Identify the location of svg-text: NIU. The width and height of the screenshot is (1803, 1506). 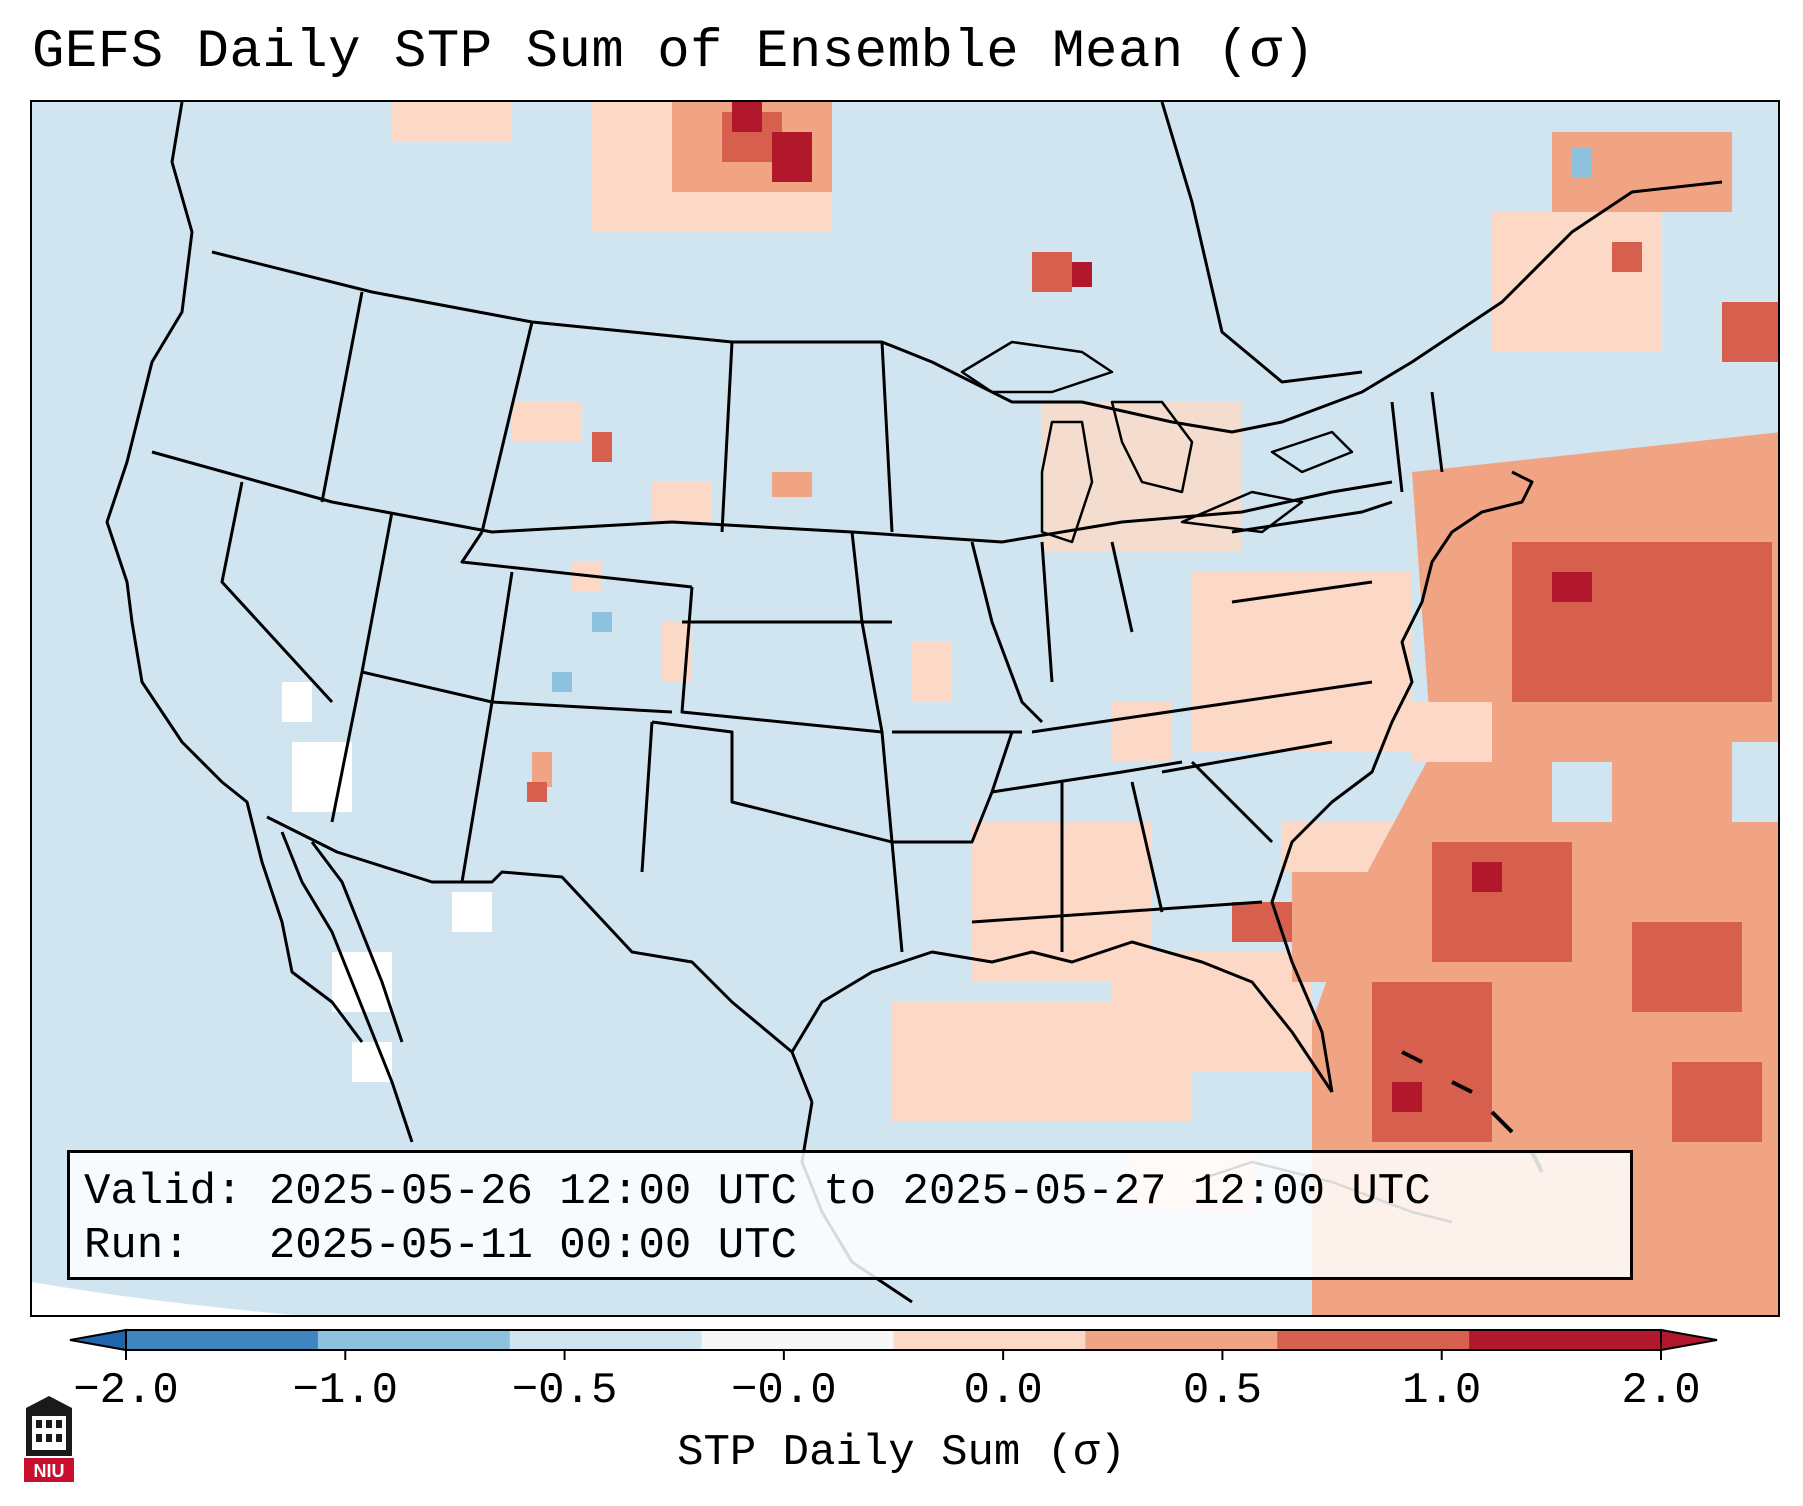
(49, 1471).